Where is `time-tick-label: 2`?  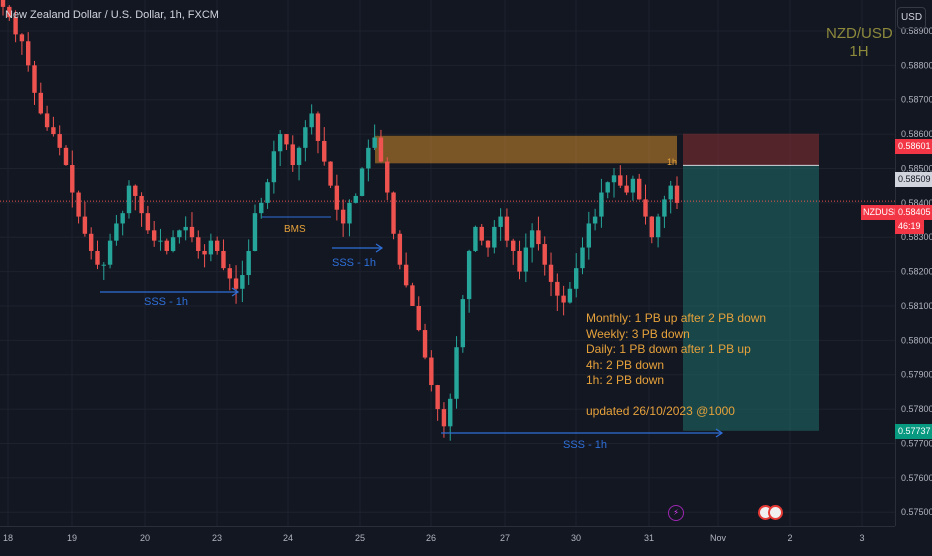 time-tick-label: 2 is located at coordinates (789, 538).